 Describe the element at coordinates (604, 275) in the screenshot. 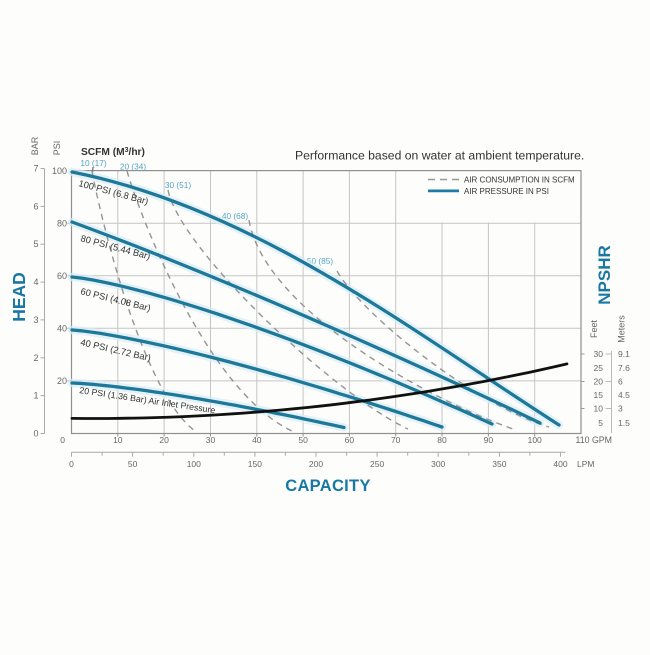

I see `svg-text: NPSHR` at that location.